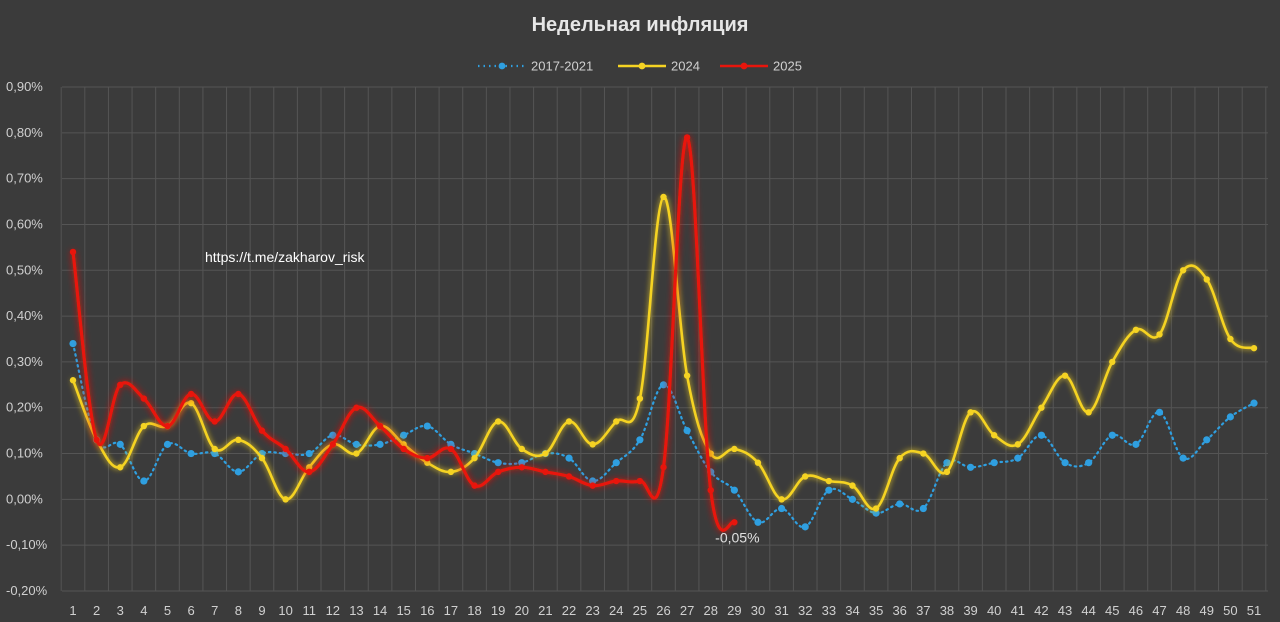 This screenshot has height=622, width=1280. Describe the element at coordinates (659, 66) in the screenshot. I see `legend-item-2024: 2024` at that location.